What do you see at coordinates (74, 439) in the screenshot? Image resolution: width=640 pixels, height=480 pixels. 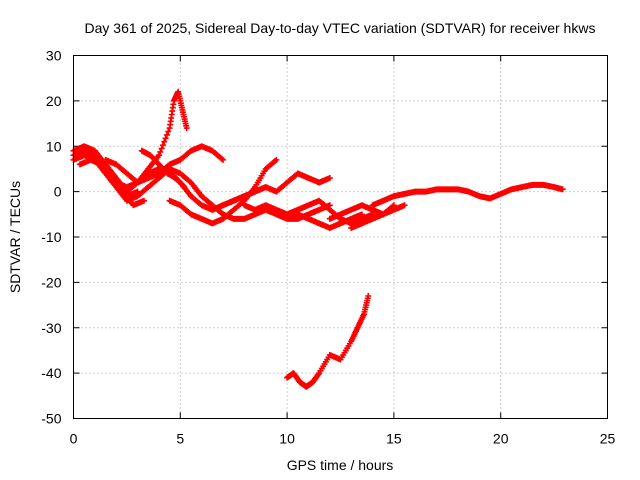 I see `x-tick-label: 0` at bounding box center [74, 439].